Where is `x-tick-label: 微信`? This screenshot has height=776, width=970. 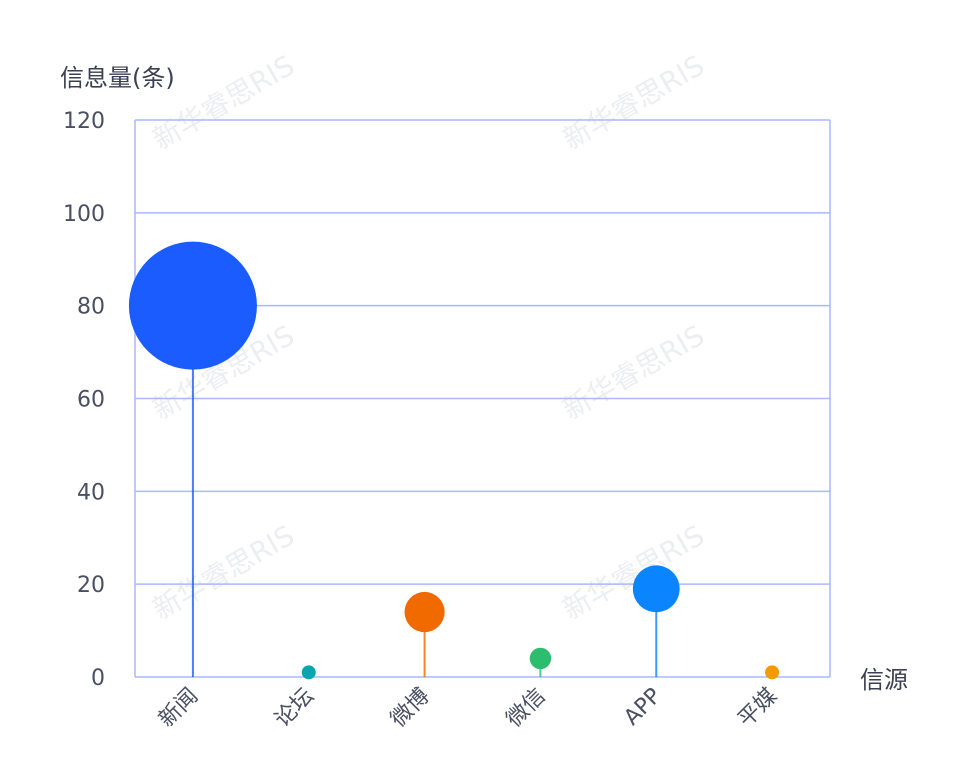
x-tick-label: 微信 is located at coordinates (526, 708).